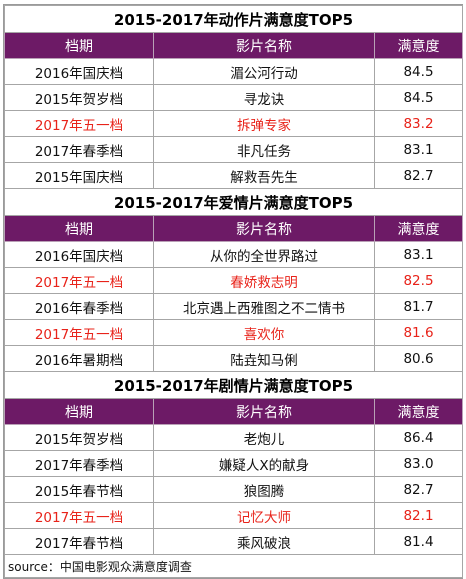 The height and width of the screenshot is (579, 466). I want to click on film-name-cell: 嫌疑人X的献身, so click(264, 463).